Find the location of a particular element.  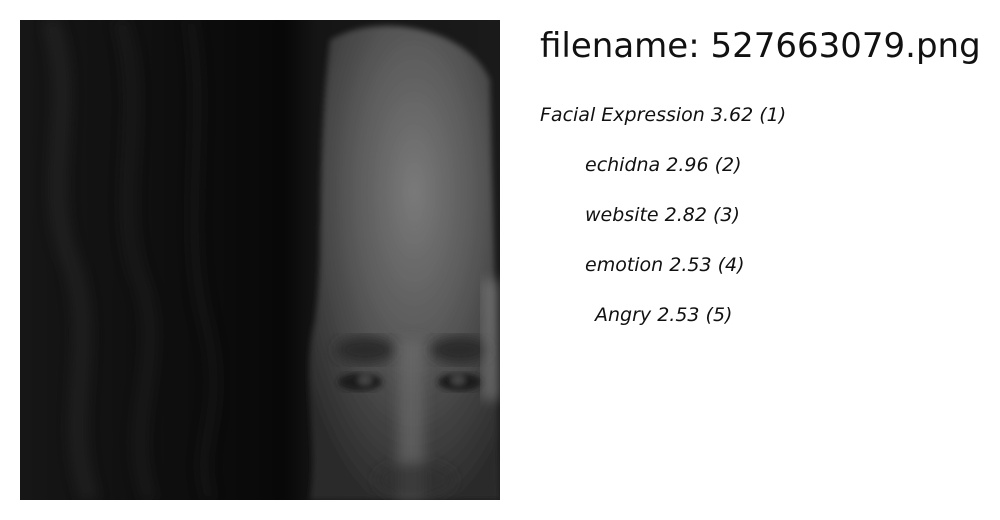

label-3: website 2.82 (3) is located at coordinates (662, 215).